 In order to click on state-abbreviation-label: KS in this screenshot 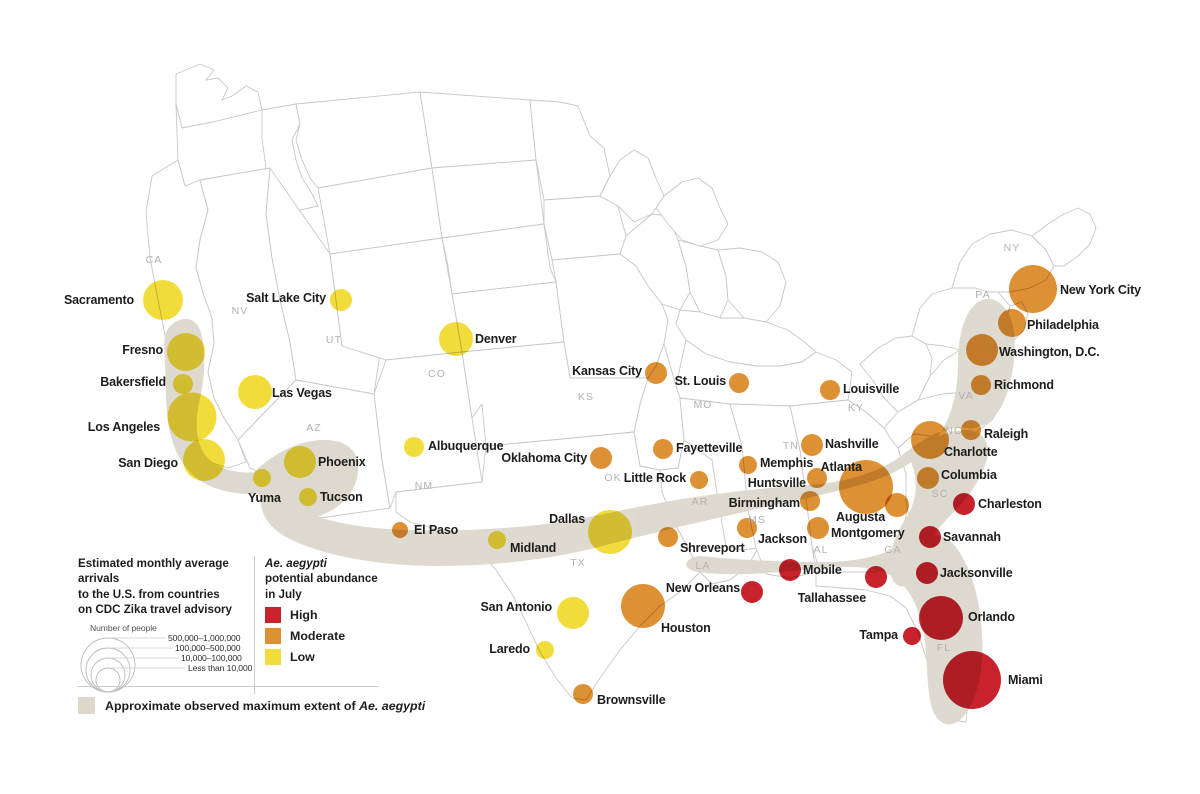, I will do `click(586, 397)`.